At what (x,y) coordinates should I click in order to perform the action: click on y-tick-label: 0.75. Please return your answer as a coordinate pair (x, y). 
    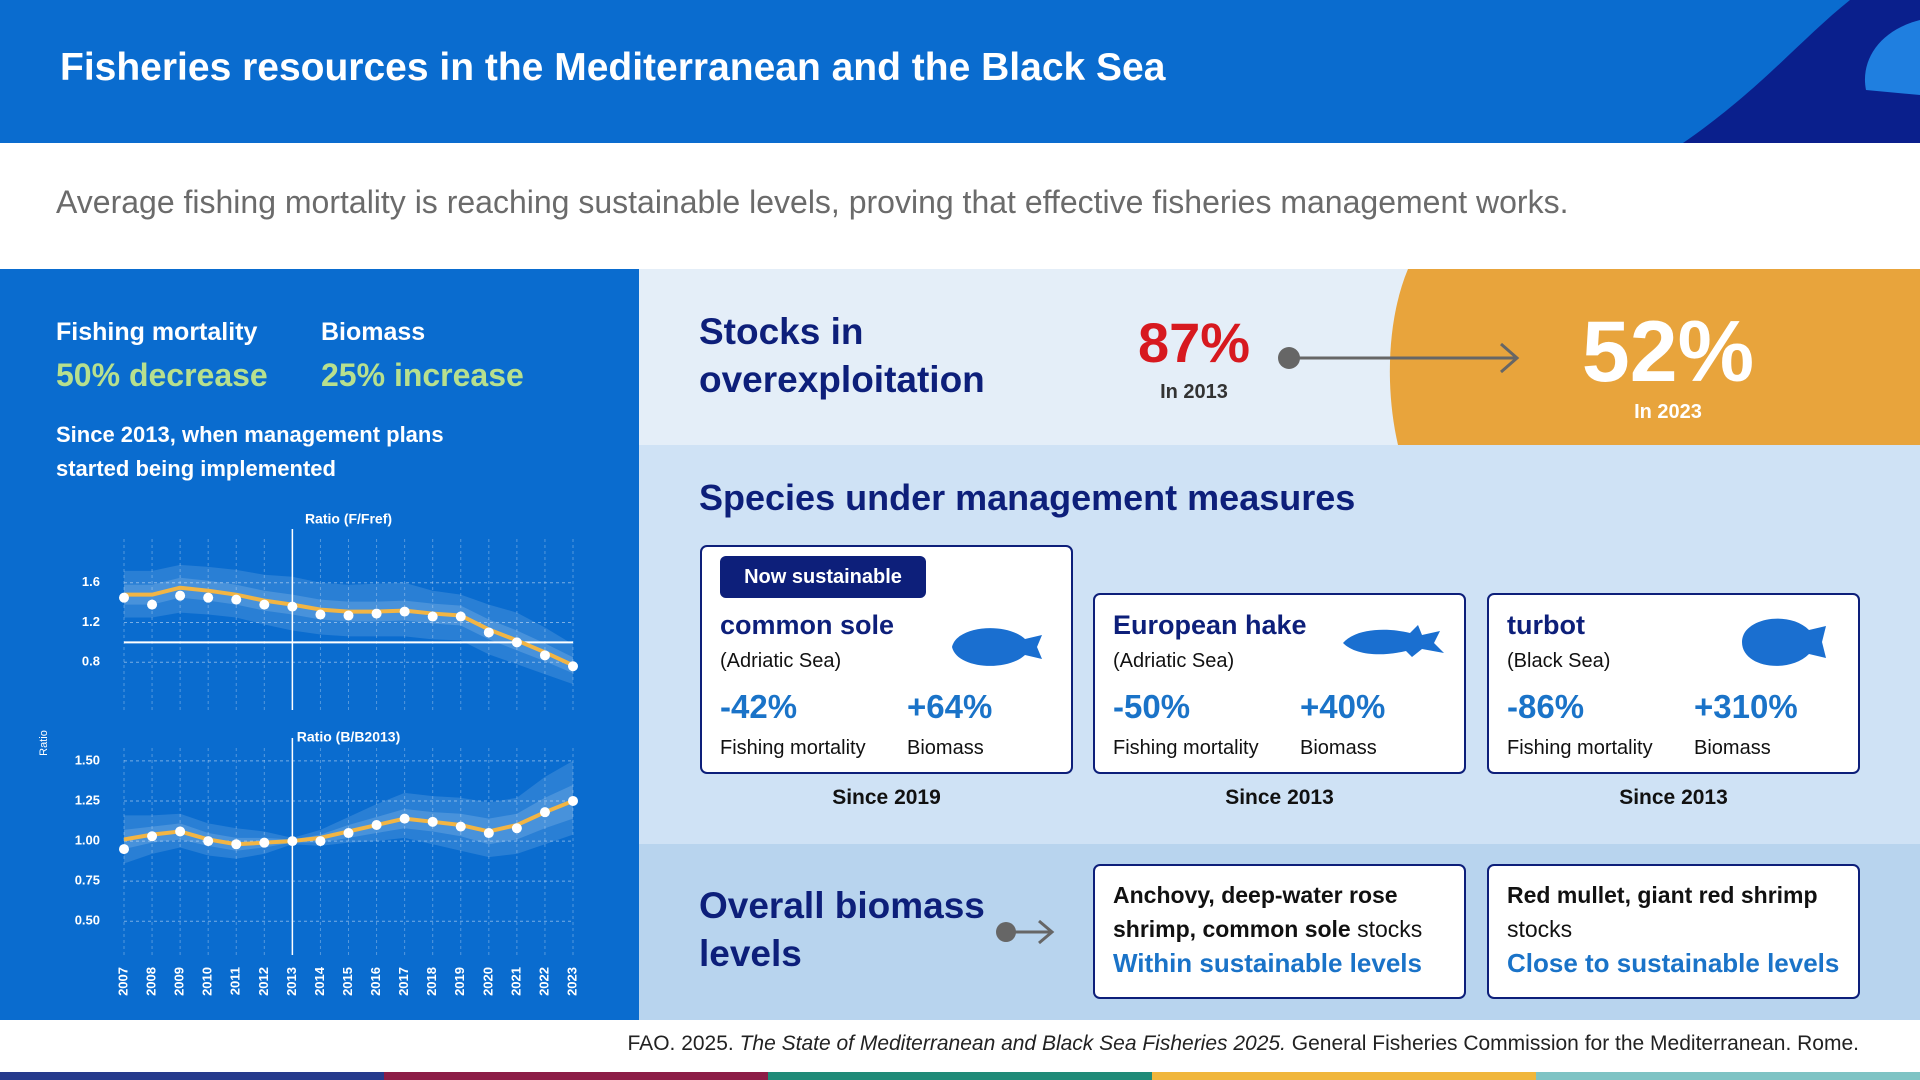
    Looking at the image, I should click on (87, 880).